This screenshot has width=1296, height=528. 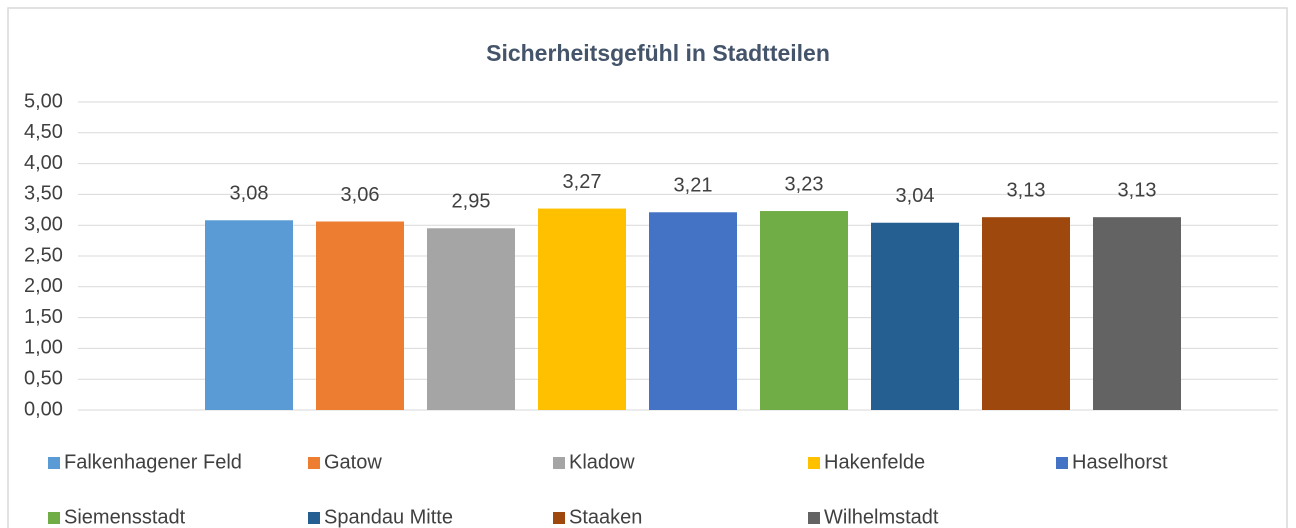 What do you see at coordinates (874, 462) in the screenshot?
I see `legend-label: Hakenfelde` at bounding box center [874, 462].